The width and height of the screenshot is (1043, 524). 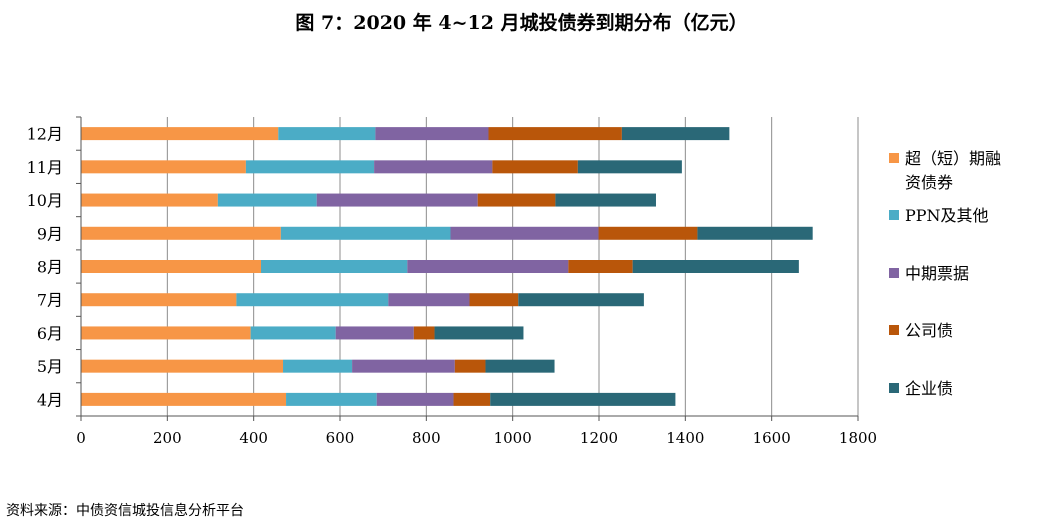 I want to click on legend-label: 超（短）期融, so click(x=953, y=158).